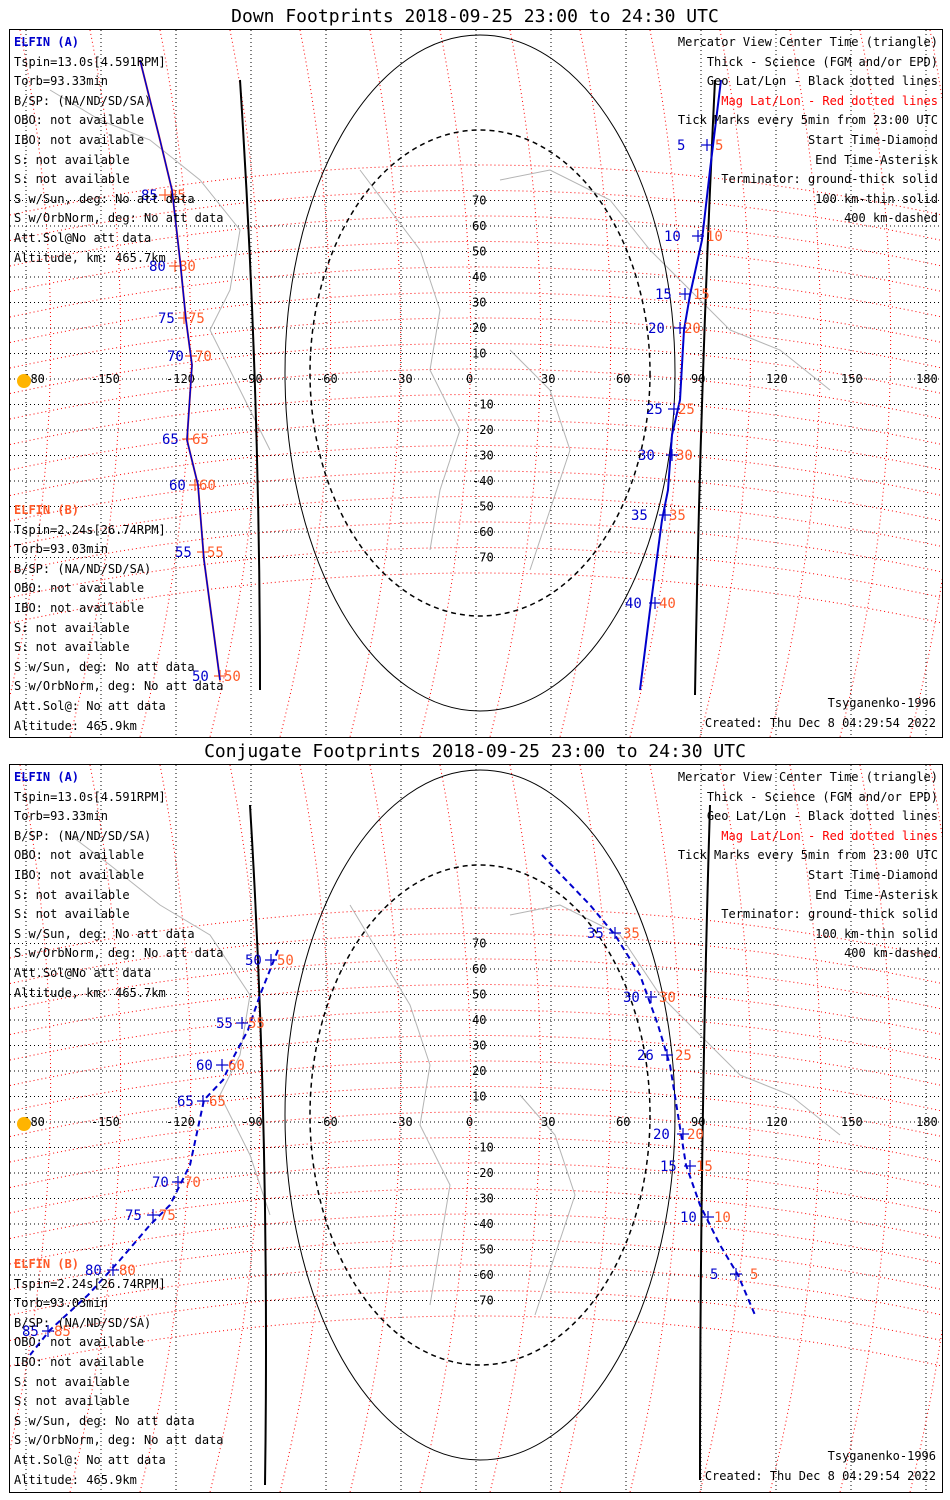  Describe the element at coordinates (180, 1122) in the screenshot. I see `lon-label: -120` at that location.